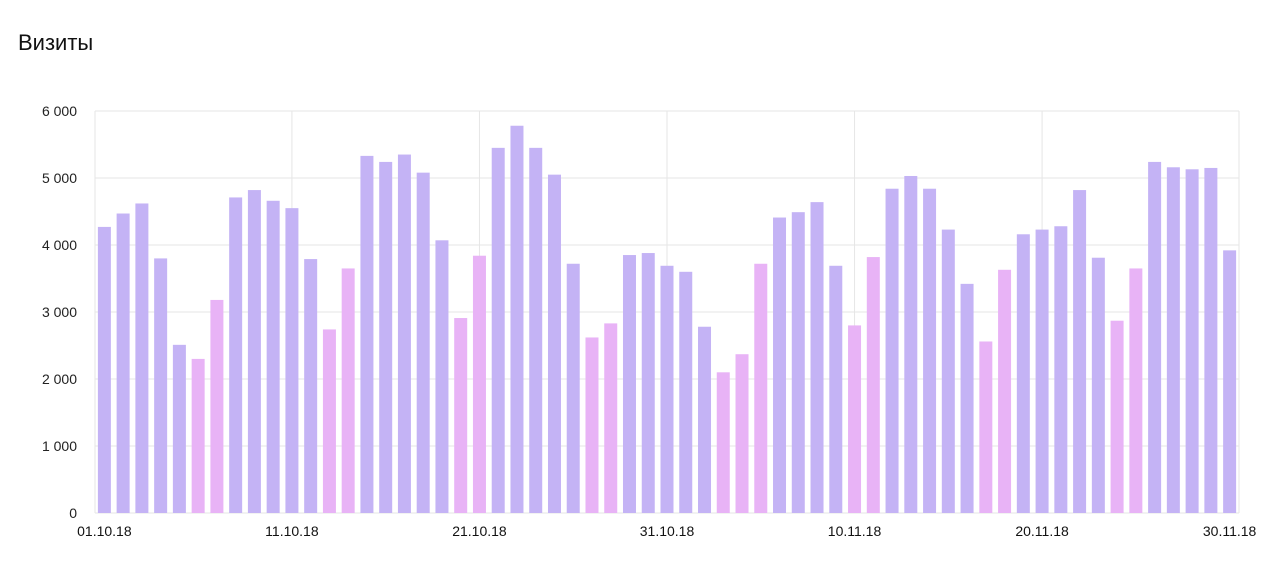 This screenshot has width=1280, height=570. Describe the element at coordinates (479, 531) in the screenshot. I see `x-tick-label: 21.10.18` at that location.